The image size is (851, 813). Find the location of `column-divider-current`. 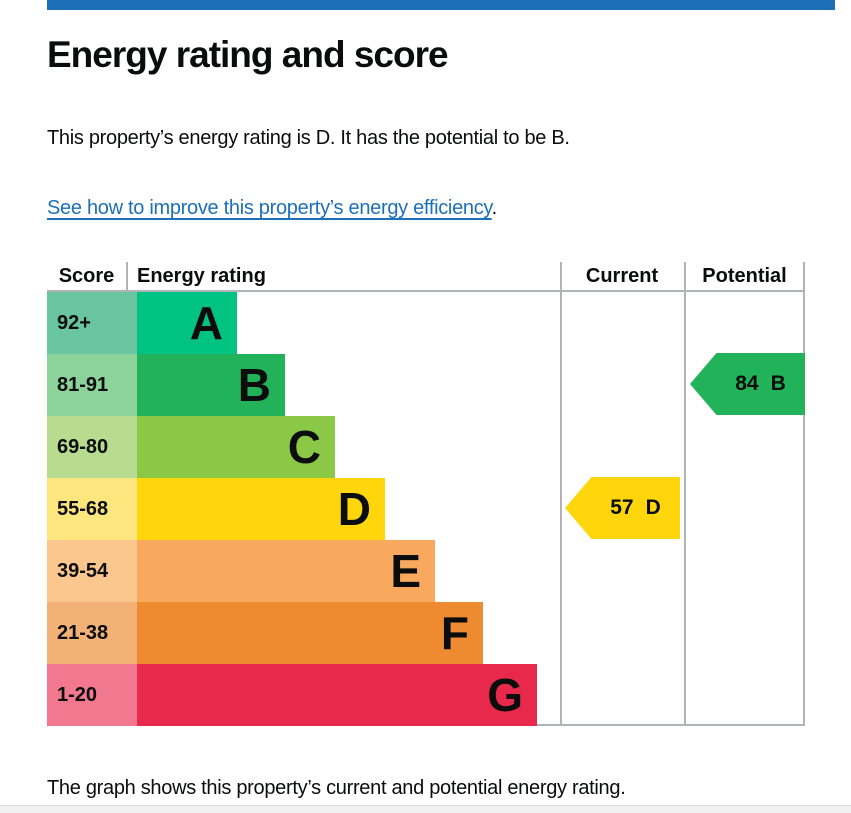

column-divider-current is located at coordinates (561, 494).